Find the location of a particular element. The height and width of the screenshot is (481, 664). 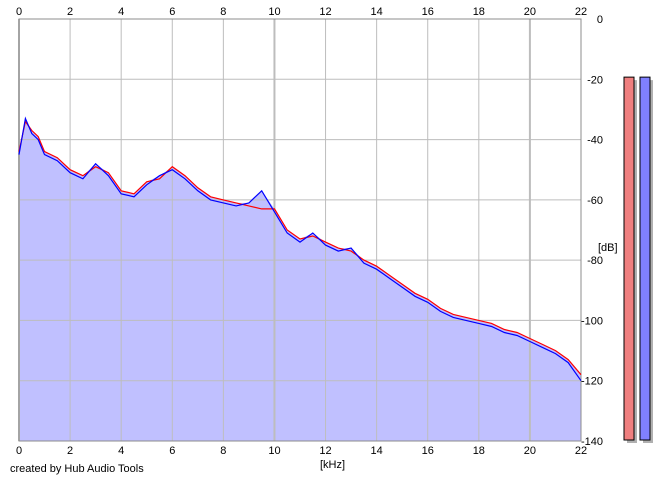

x-tick-label-bottom: 2 is located at coordinates (70, 451).